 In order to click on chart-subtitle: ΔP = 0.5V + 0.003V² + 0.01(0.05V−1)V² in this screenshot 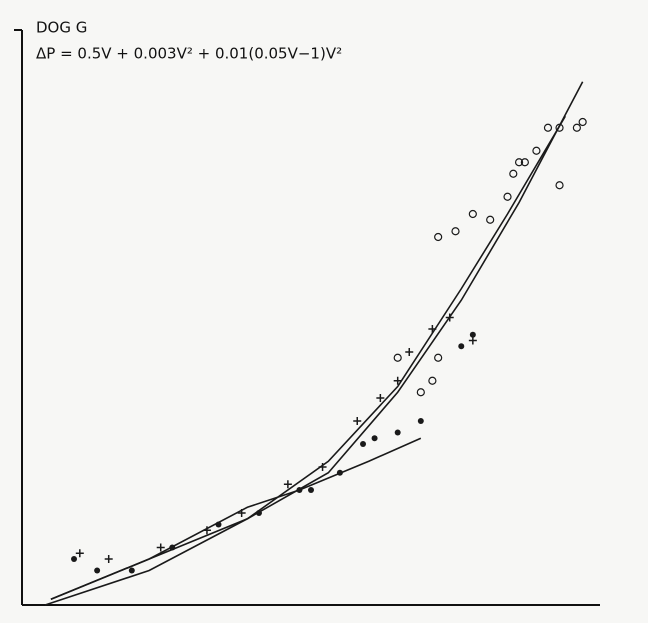, I will do `click(189, 54)`.